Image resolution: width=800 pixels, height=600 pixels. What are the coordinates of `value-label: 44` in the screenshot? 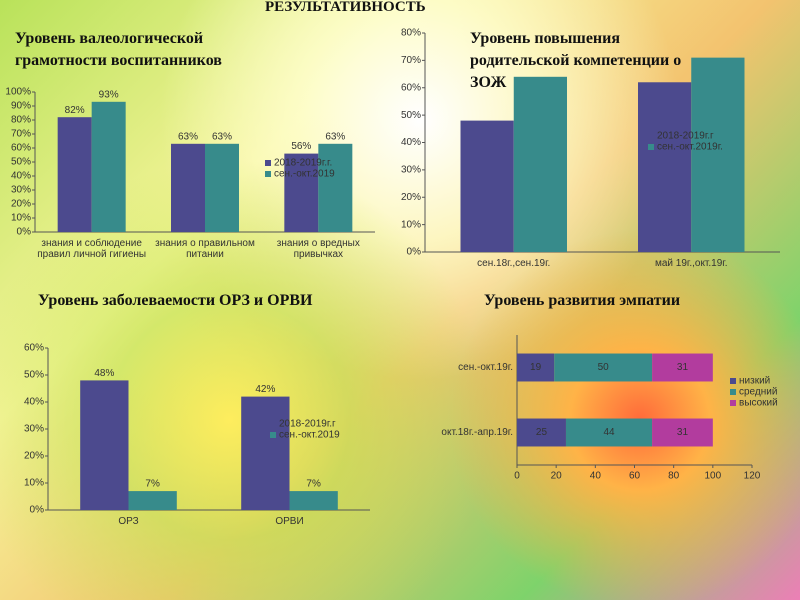 It's located at (609, 432).